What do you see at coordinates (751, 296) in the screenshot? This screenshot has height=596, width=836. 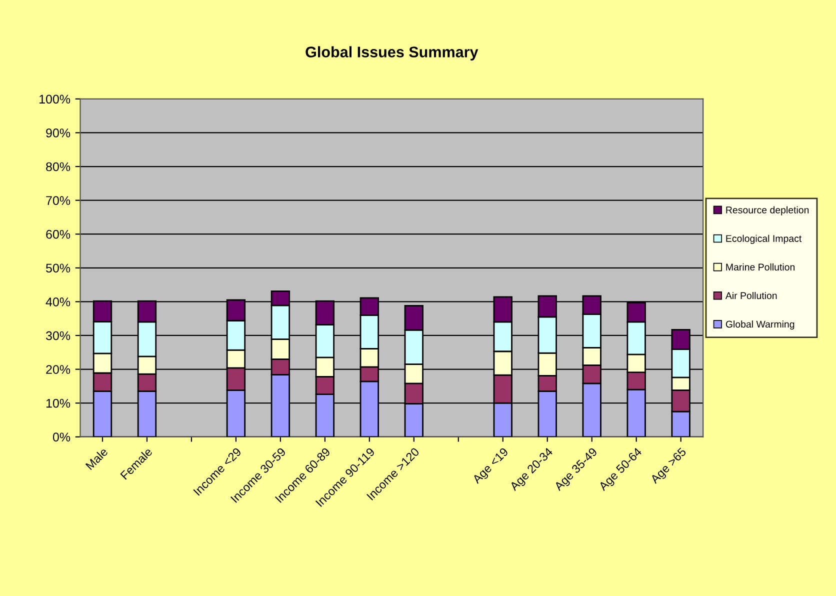 I see `legend-label: Air Pollution` at bounding box center [751, 296].